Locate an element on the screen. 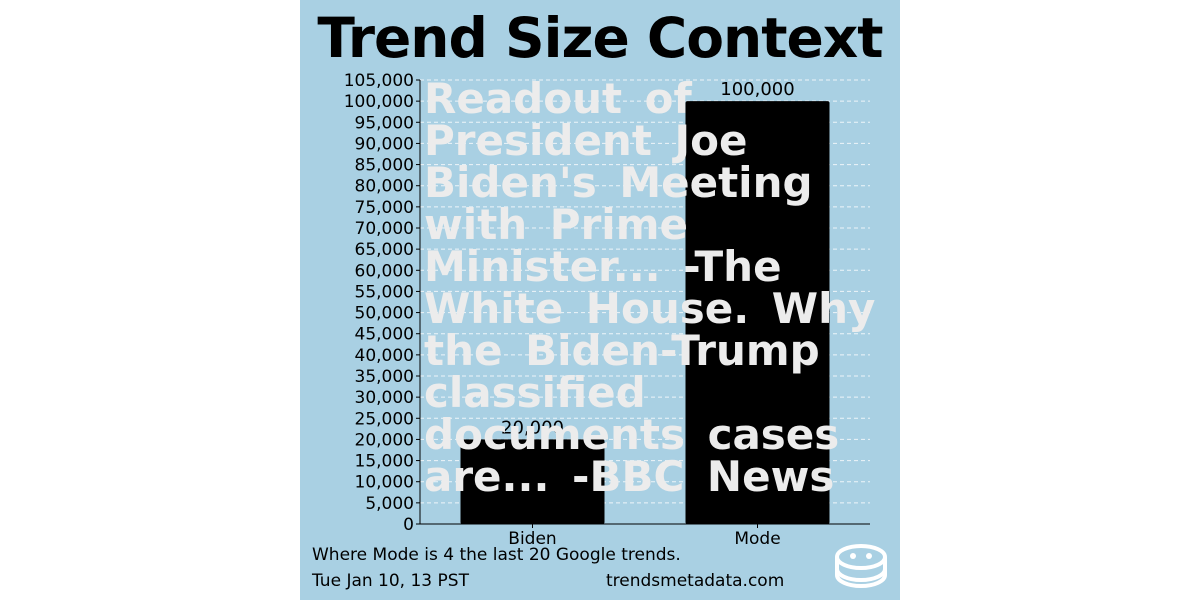 The width and height of the screenshot is (1200, 600). y-tick-label: 85,000 is located at coordinates (384, 166).